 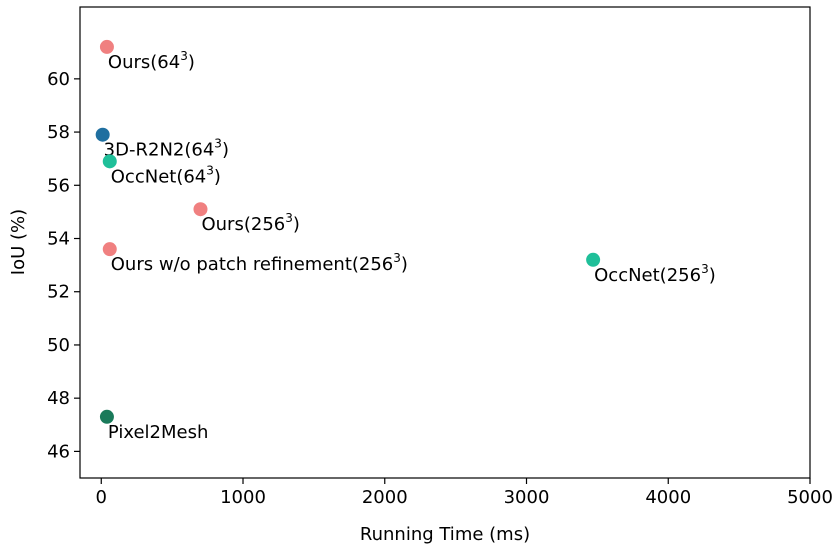 I want to click on y-tick-label: 48, so click(x=58, y=398).